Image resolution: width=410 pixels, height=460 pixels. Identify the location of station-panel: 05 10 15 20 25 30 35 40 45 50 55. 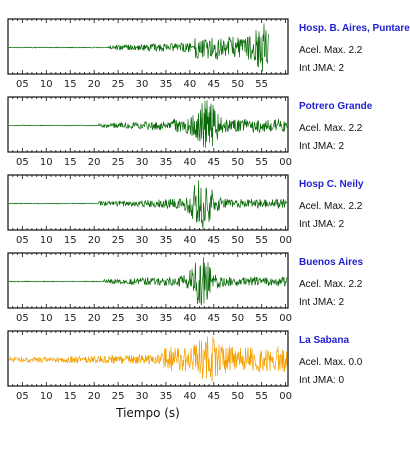
(148, 54).